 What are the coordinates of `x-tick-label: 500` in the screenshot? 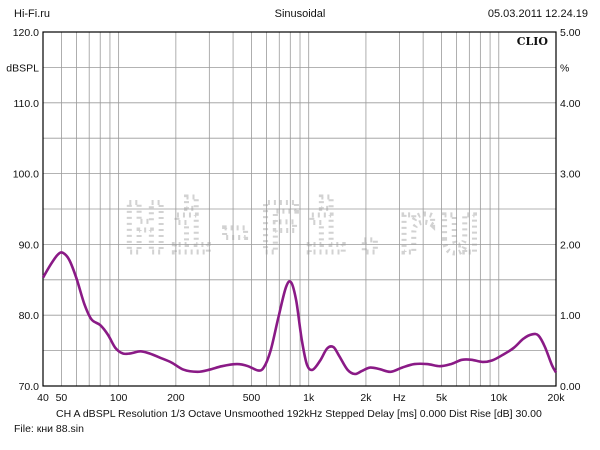 It's located at (252, 398).